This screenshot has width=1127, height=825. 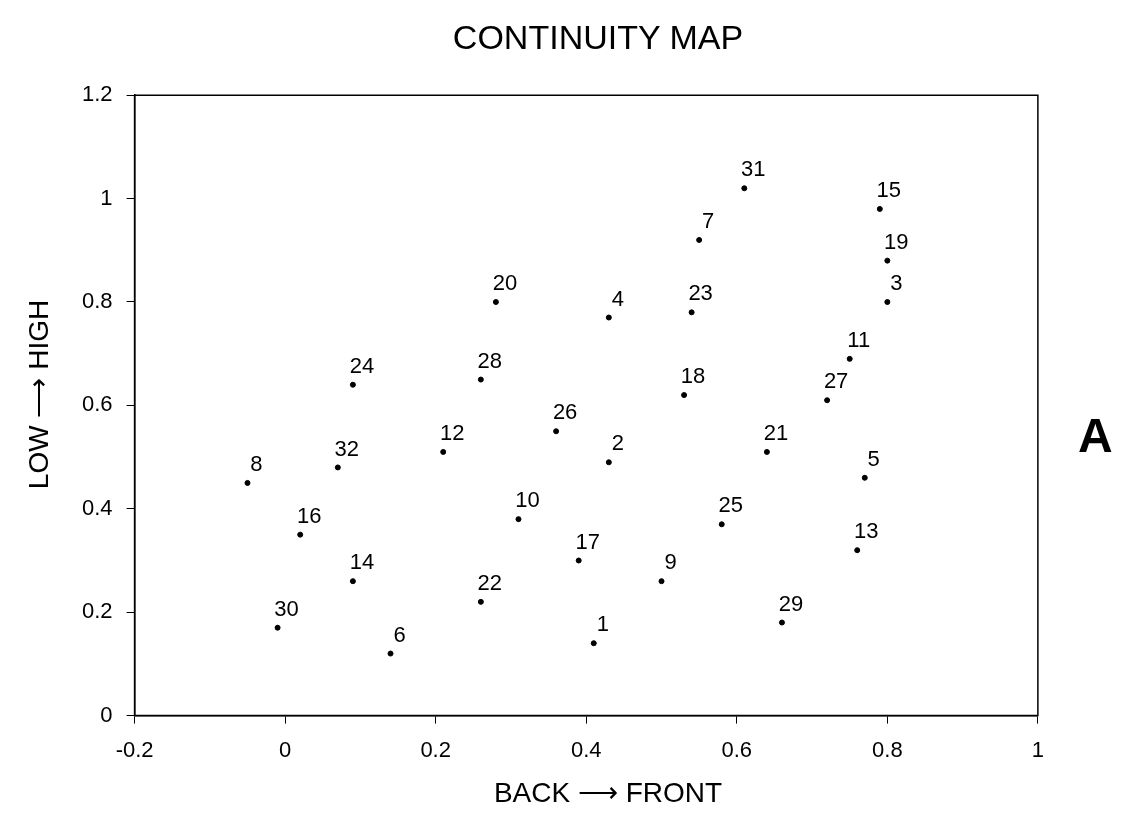 I want to click on x-tick-label: -0.2, so click(x=134, y=749).